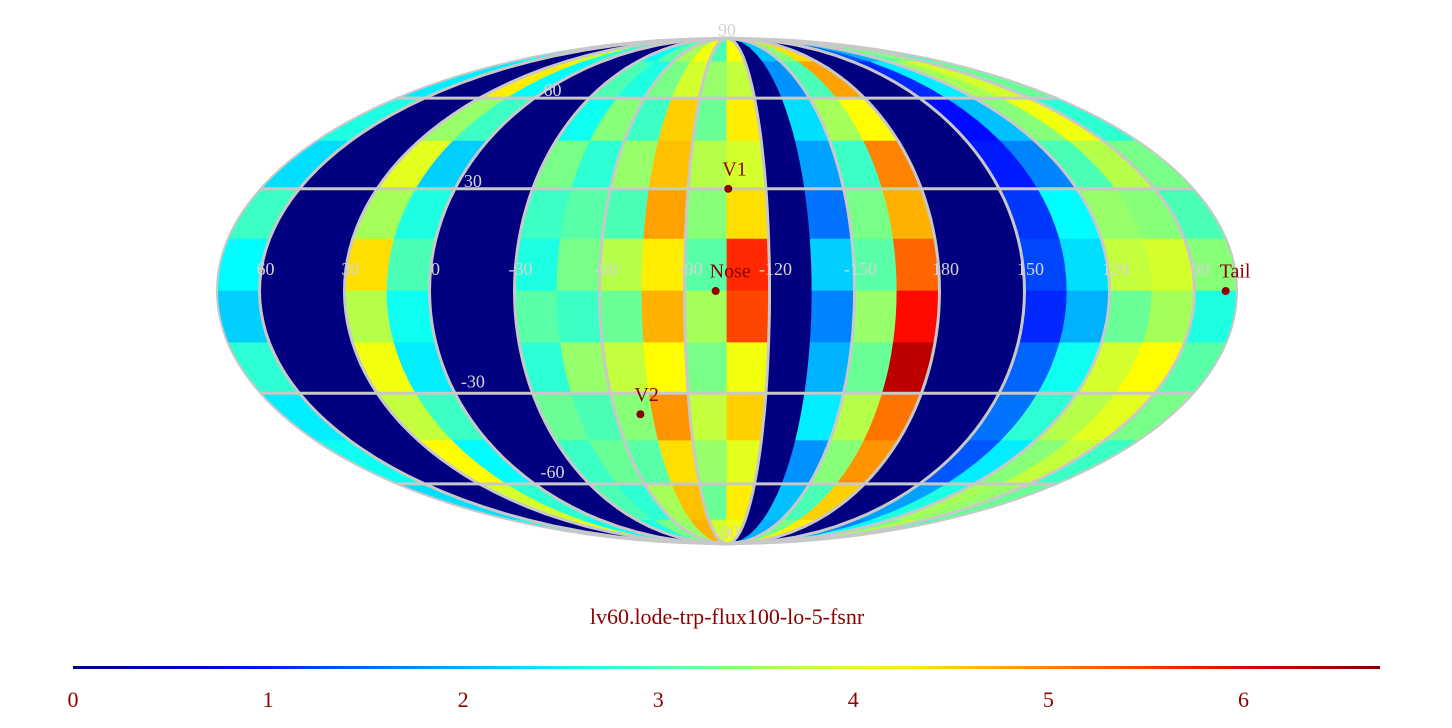 The image size is (1452, 728). What do you see at coordinates (435, 269) in the screenshot?
I see `lon-label: 0` at bounding box center [435, 269].